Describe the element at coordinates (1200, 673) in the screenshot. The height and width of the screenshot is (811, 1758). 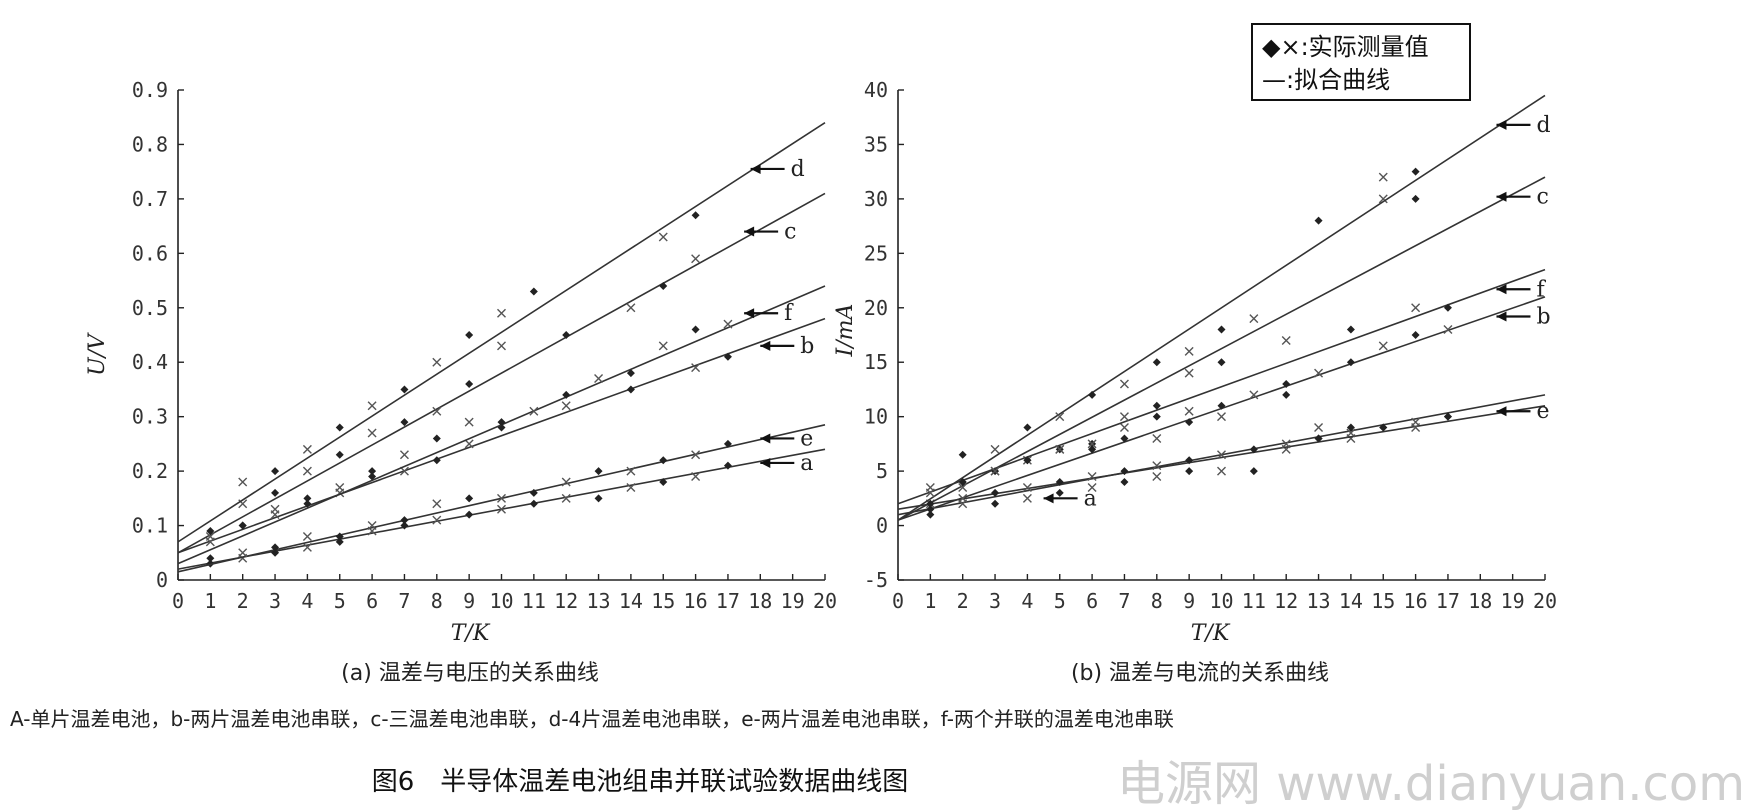
I see `current-chart-caption: (b) 温差与电流的关系曲线` at that location.